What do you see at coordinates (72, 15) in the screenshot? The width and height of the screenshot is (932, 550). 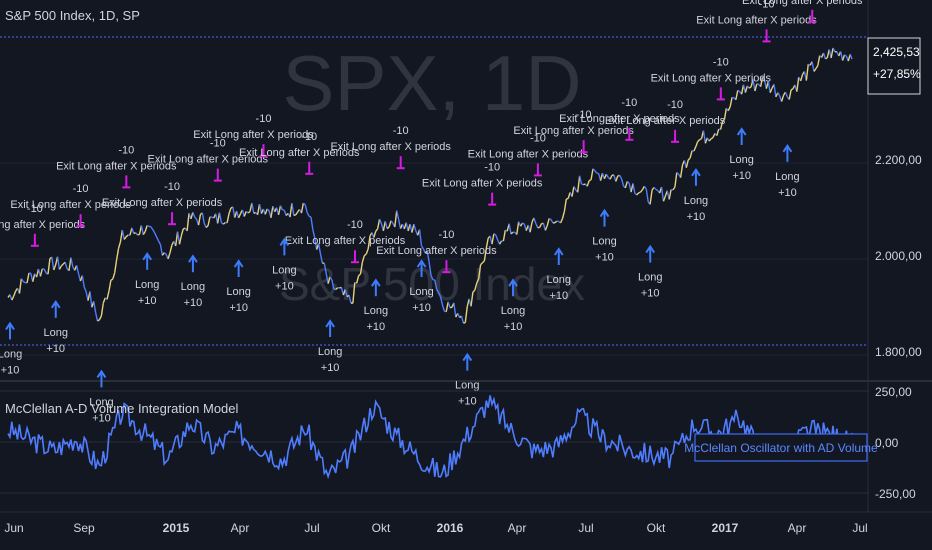 I see `symbol-title: S&P 500 Index, 1D, SP` at bounding box center [72, 15].